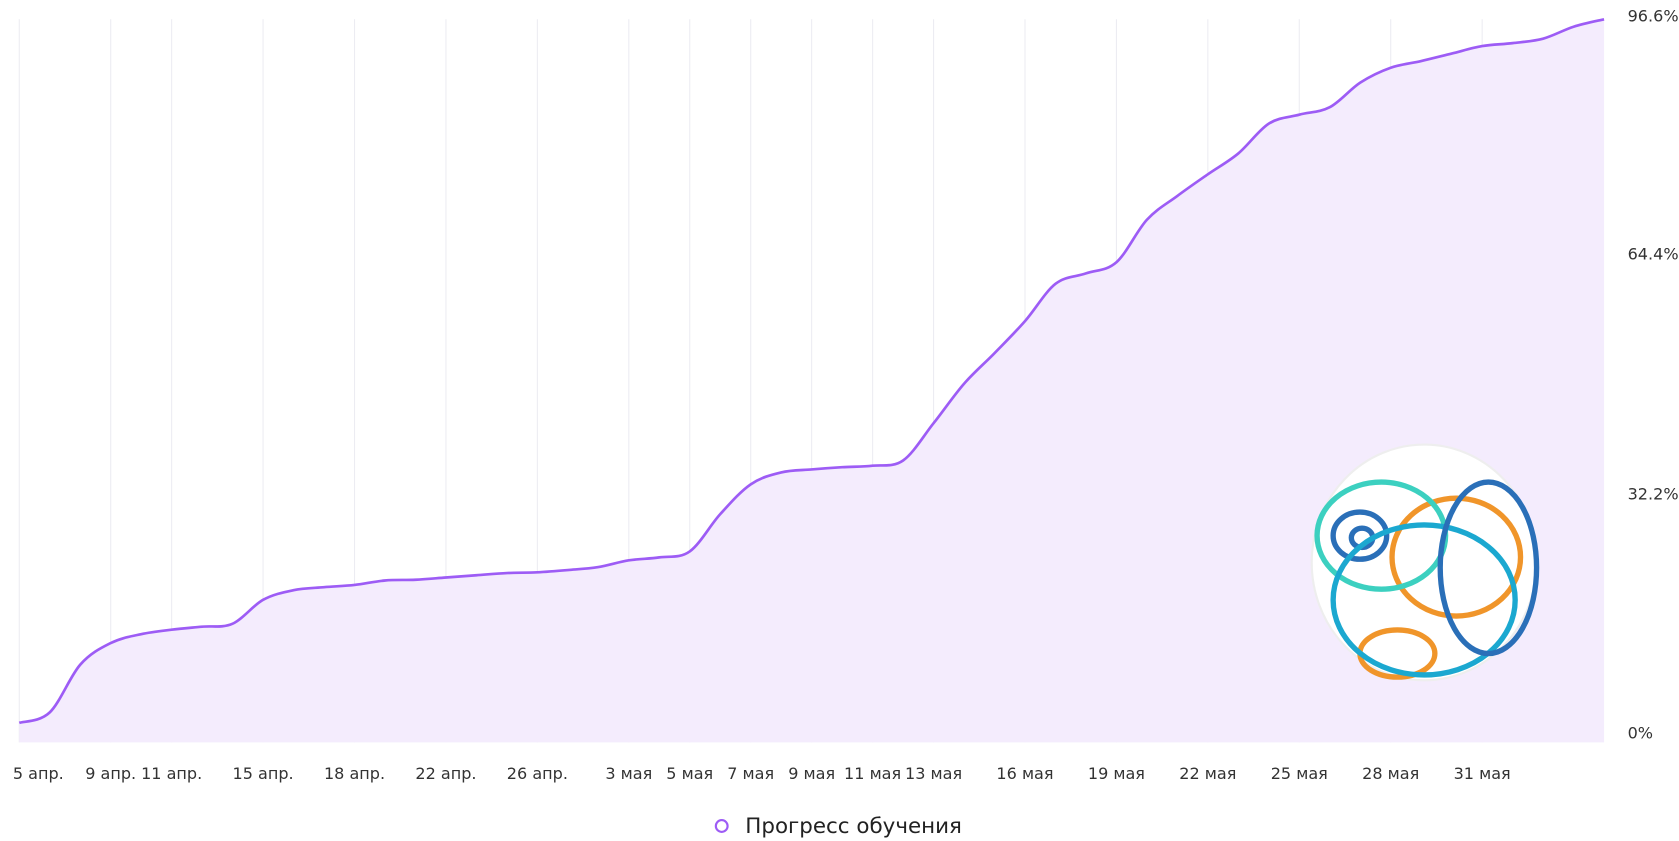  What do you see at coordinates (1653, 493) in the screenshot?
I see `y-tick-label: 32.2%` at bounding box center [1653, 493].